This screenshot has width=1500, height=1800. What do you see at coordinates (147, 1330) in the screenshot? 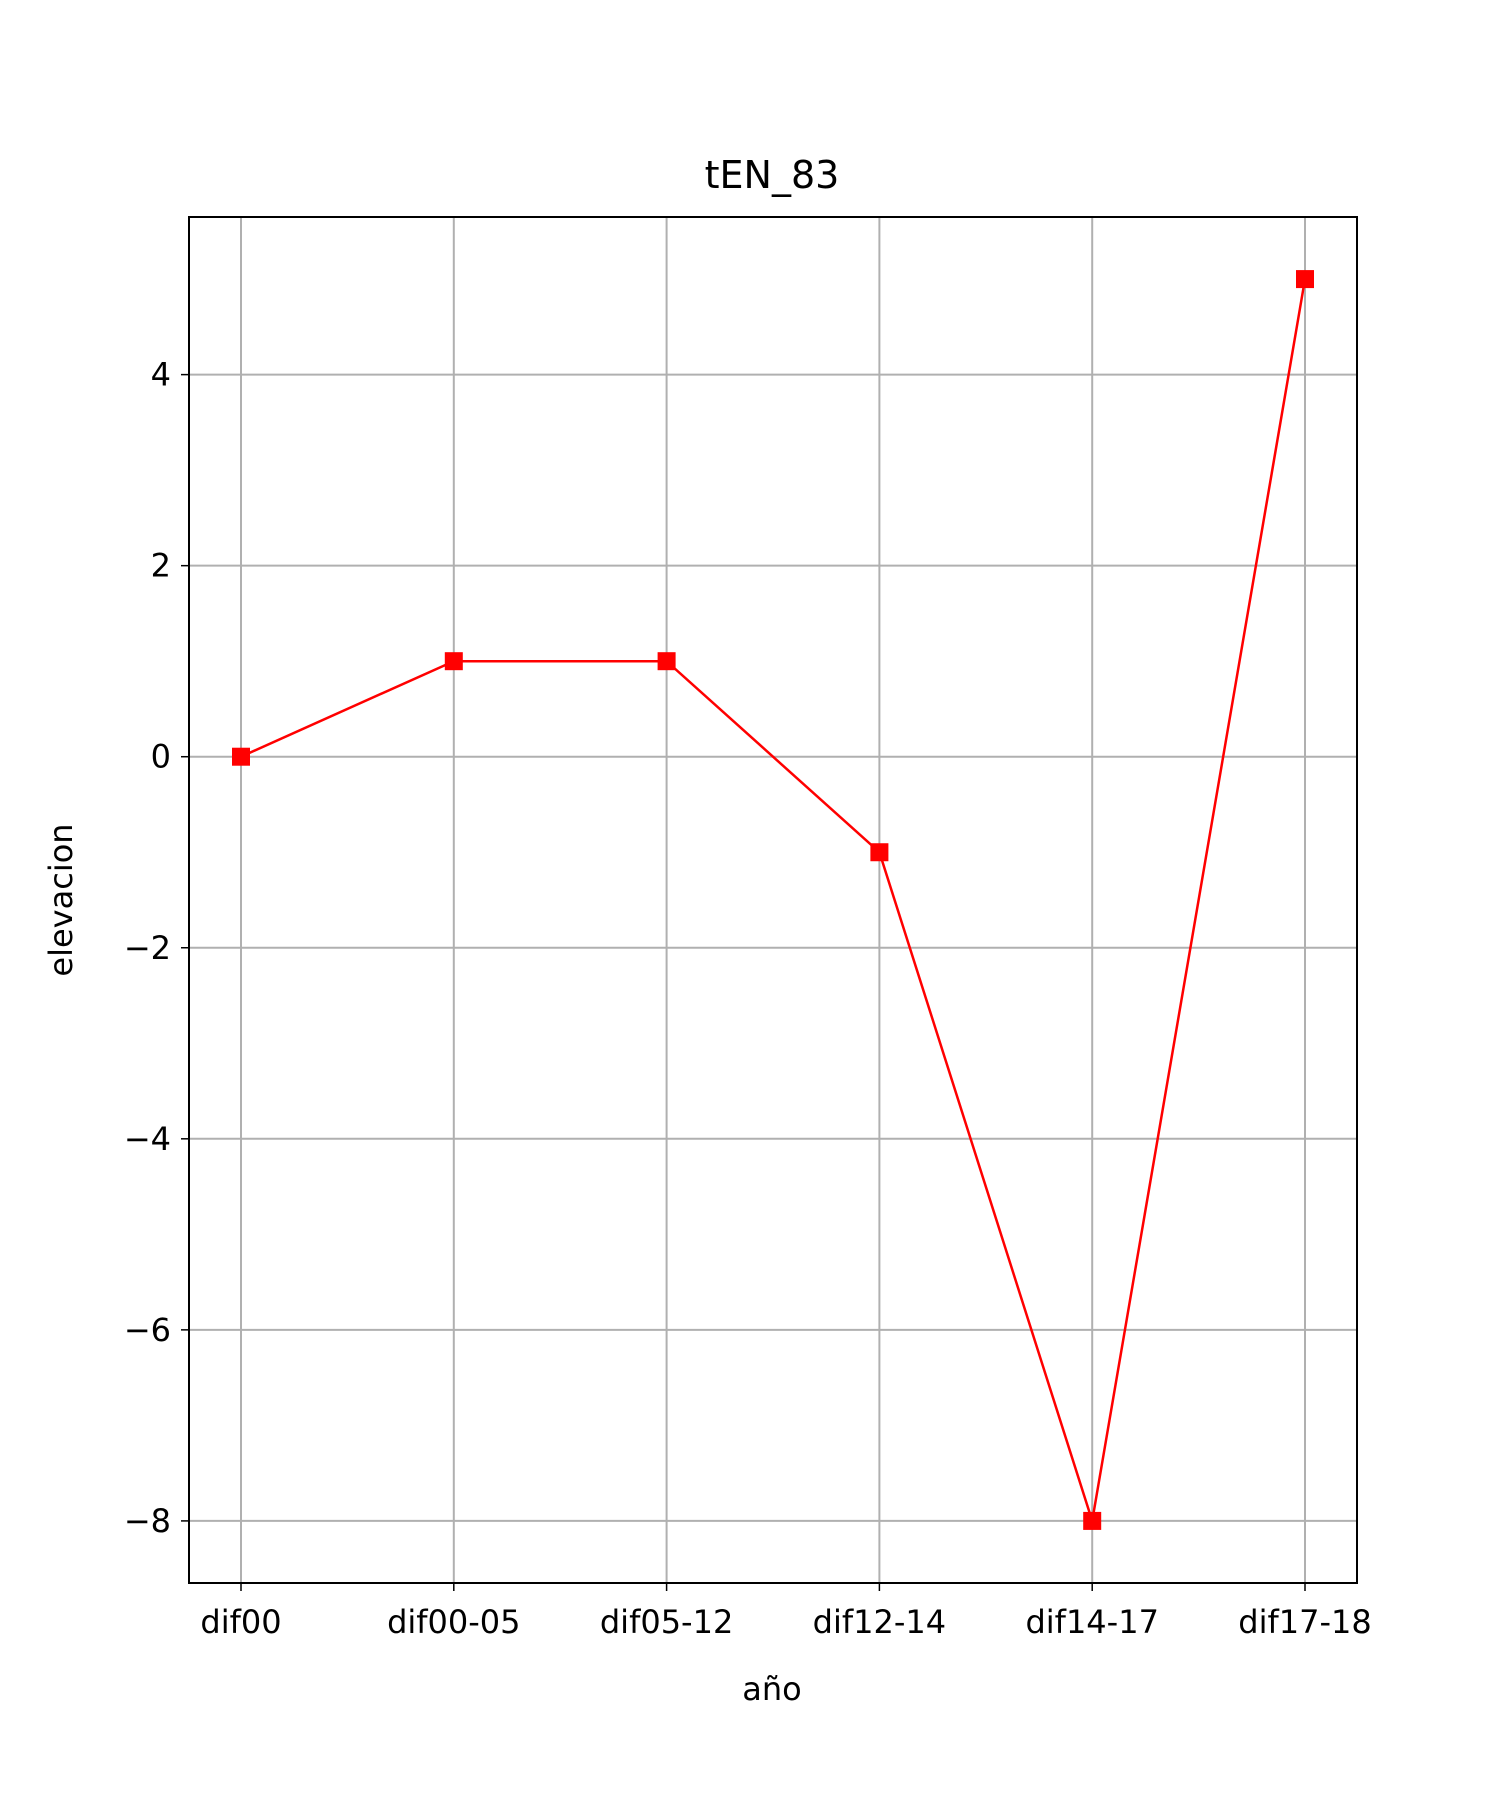
I see `y-tick-label: −6` at bounding box center [147, 1330].